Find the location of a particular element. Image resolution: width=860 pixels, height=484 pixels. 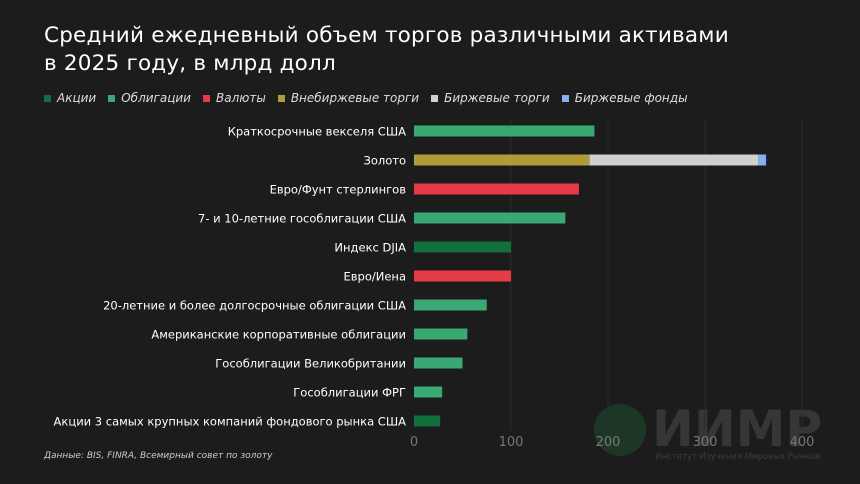

legend-item: Акции is located at coordinates (70, 98).